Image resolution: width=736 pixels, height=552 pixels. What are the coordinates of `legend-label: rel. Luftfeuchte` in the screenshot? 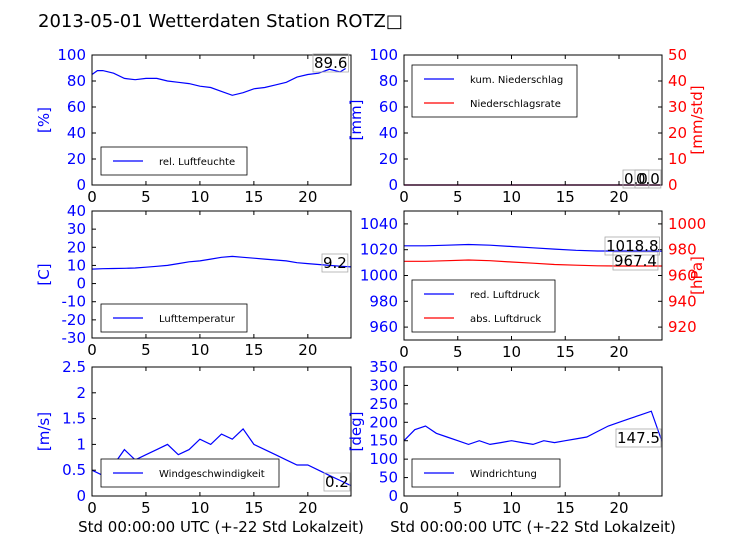 It's located at (197, 162).